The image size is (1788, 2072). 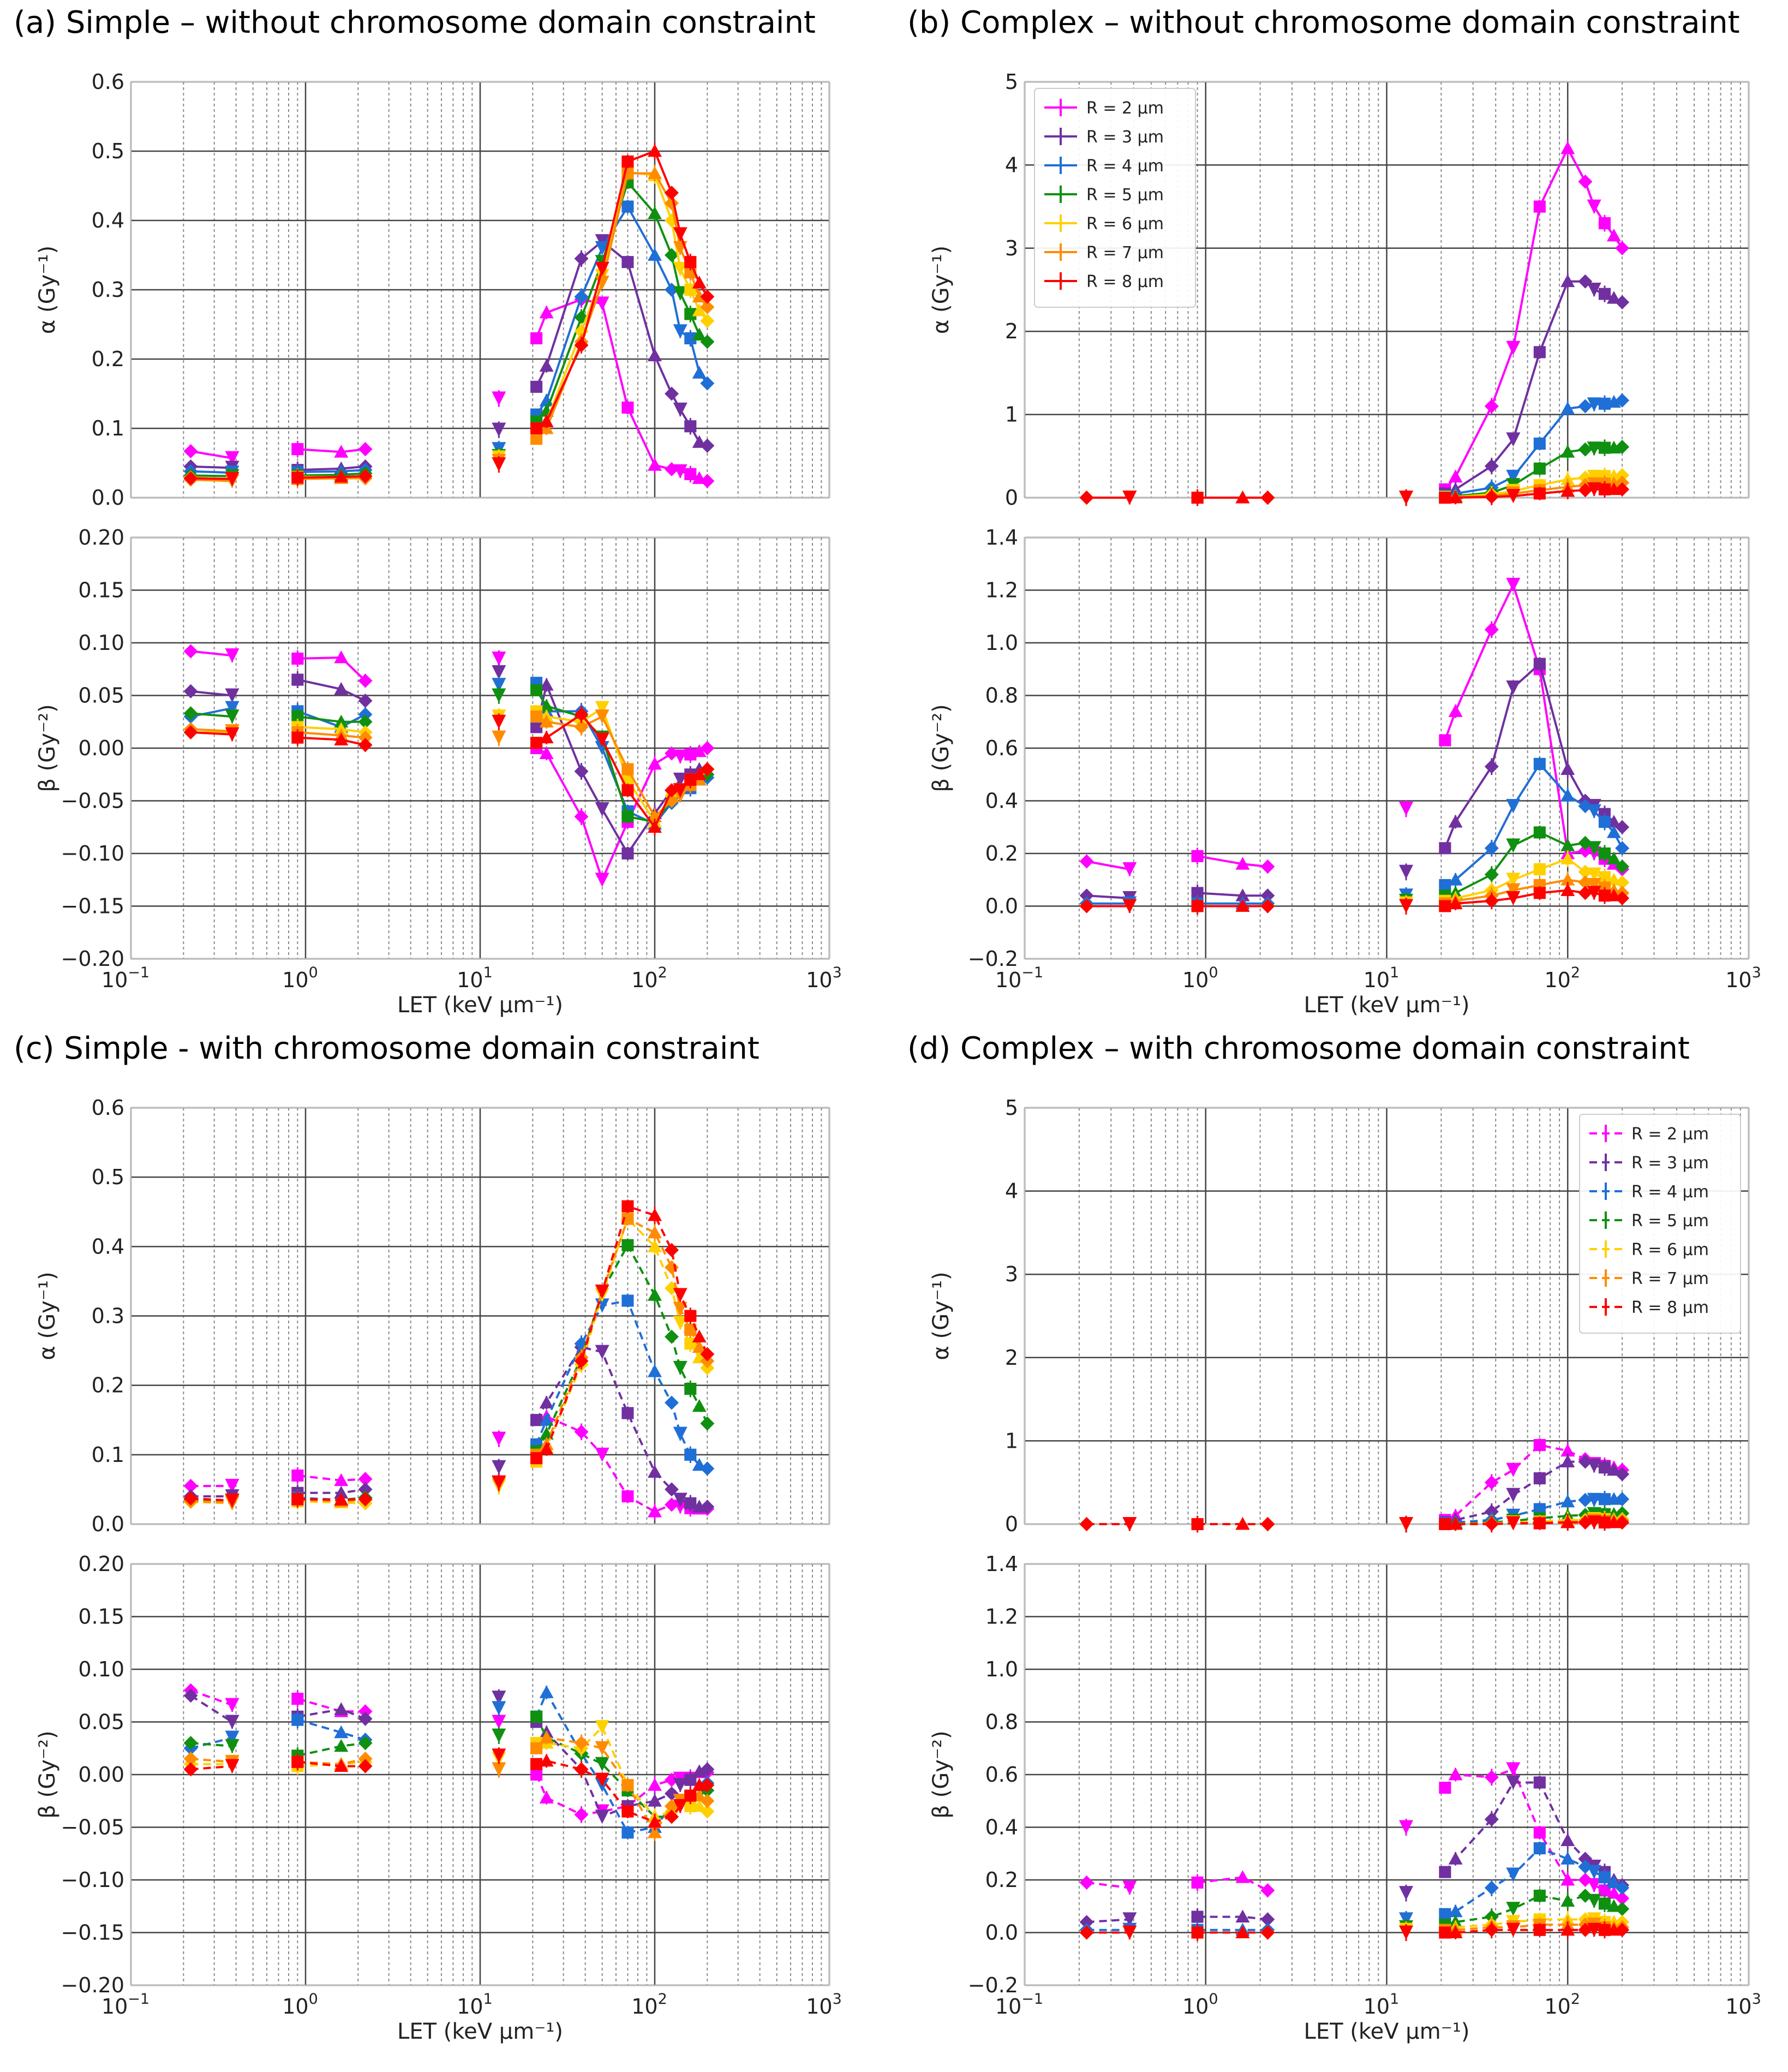 What do you see at coordinates (211, 731) in the screenshot?
I see `series-line-7um` at bounding box center [211, 731].